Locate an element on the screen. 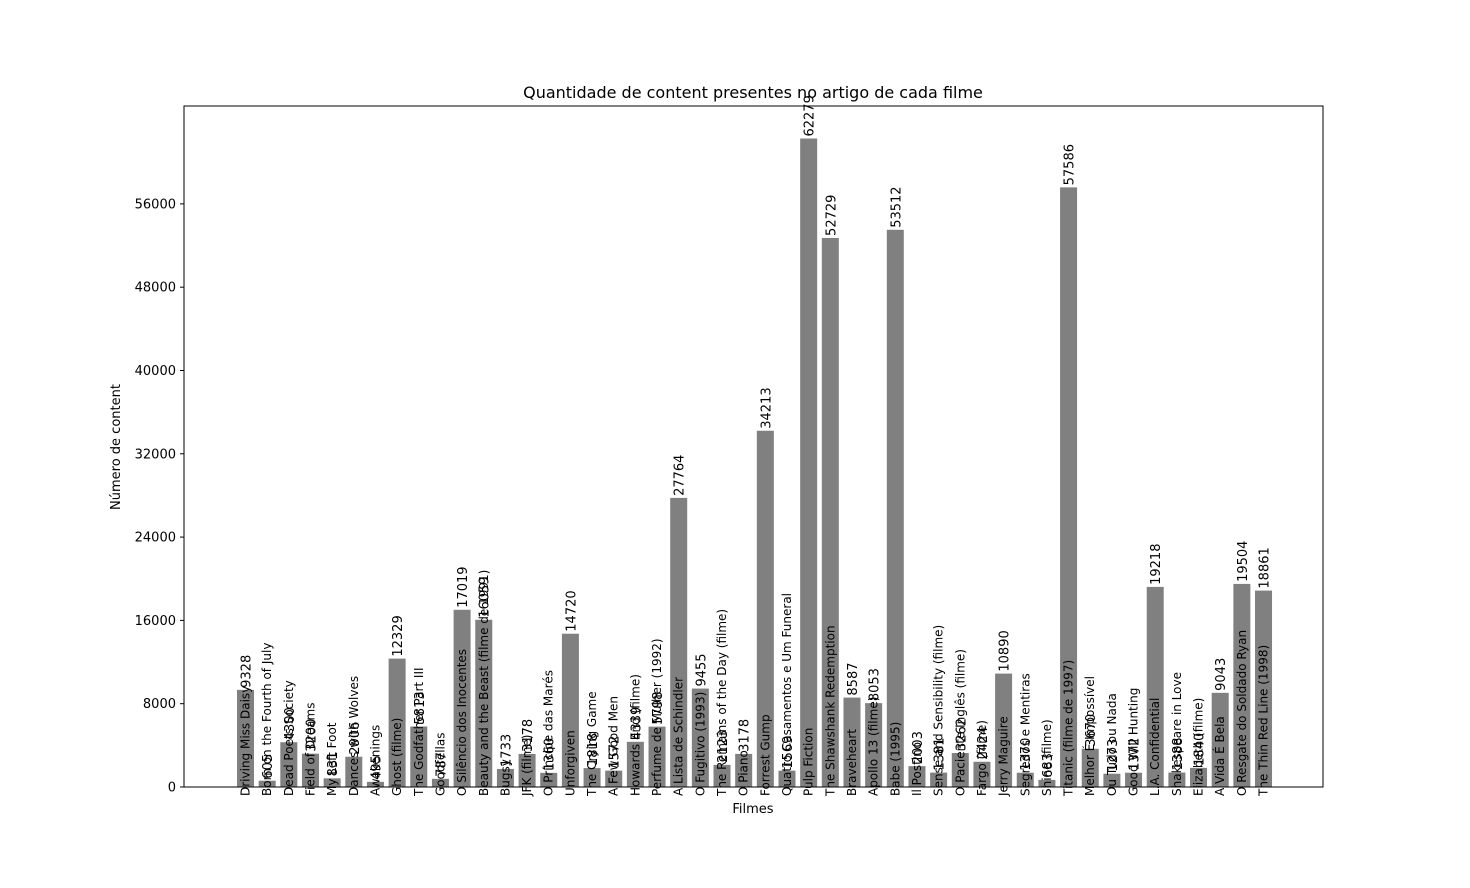 Image resolution: width=1470 pixels, height=888 pixels. category-label: Jerry Maguire is located at coordinates (1004, 756).